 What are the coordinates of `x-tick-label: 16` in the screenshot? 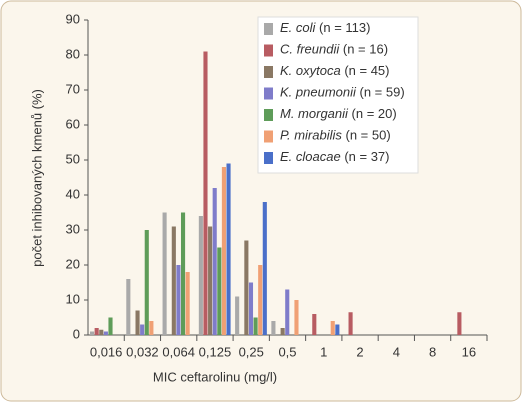 It's located at (469, 351).